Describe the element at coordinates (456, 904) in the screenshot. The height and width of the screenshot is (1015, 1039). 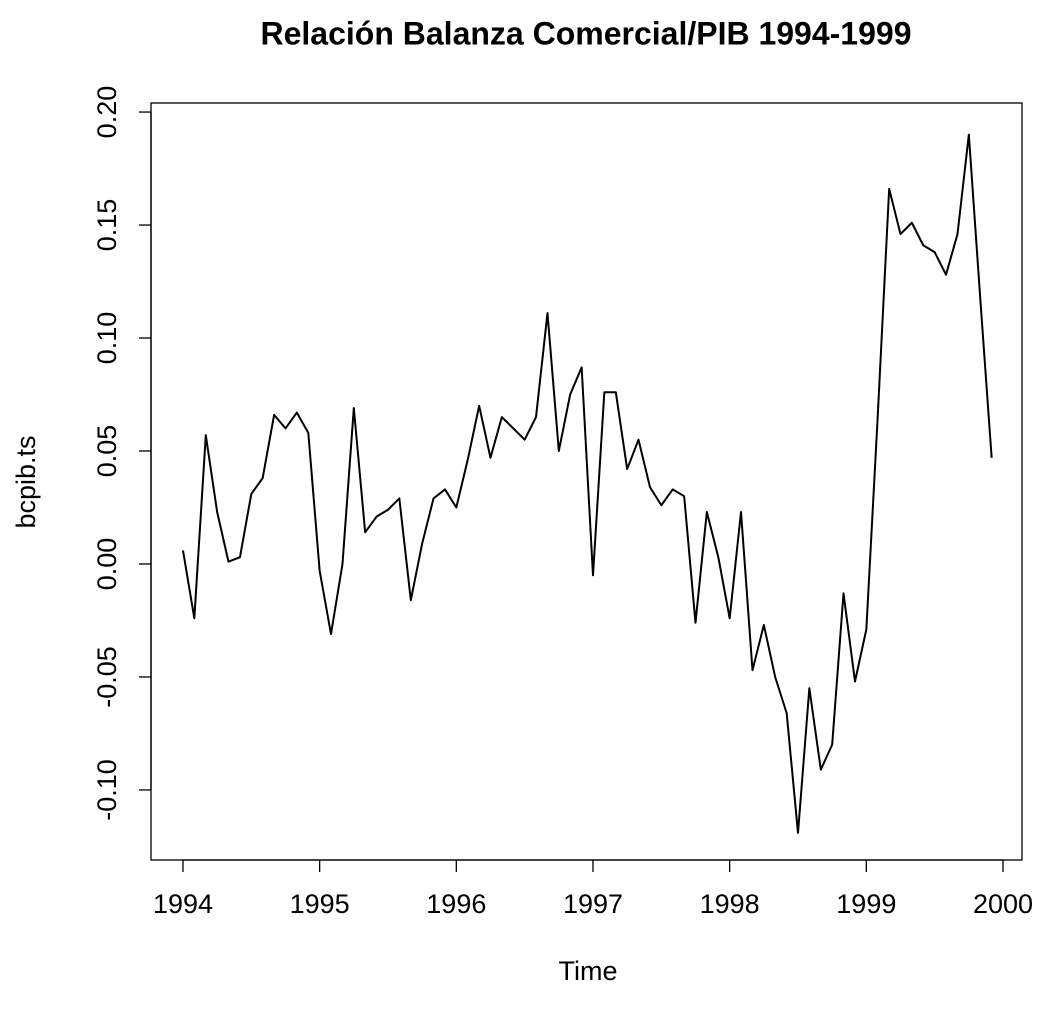
I see `x-tick-label: 1996` at that location.